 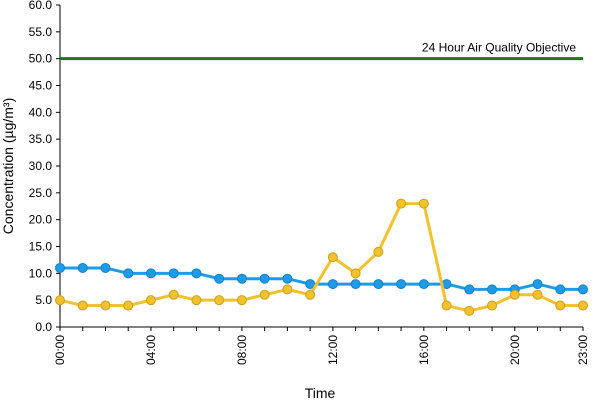 What do you see at coordinates (41, 112) in the screenshot?
I see `y-tick-label: 40.0` at bounding box center [41, 112].